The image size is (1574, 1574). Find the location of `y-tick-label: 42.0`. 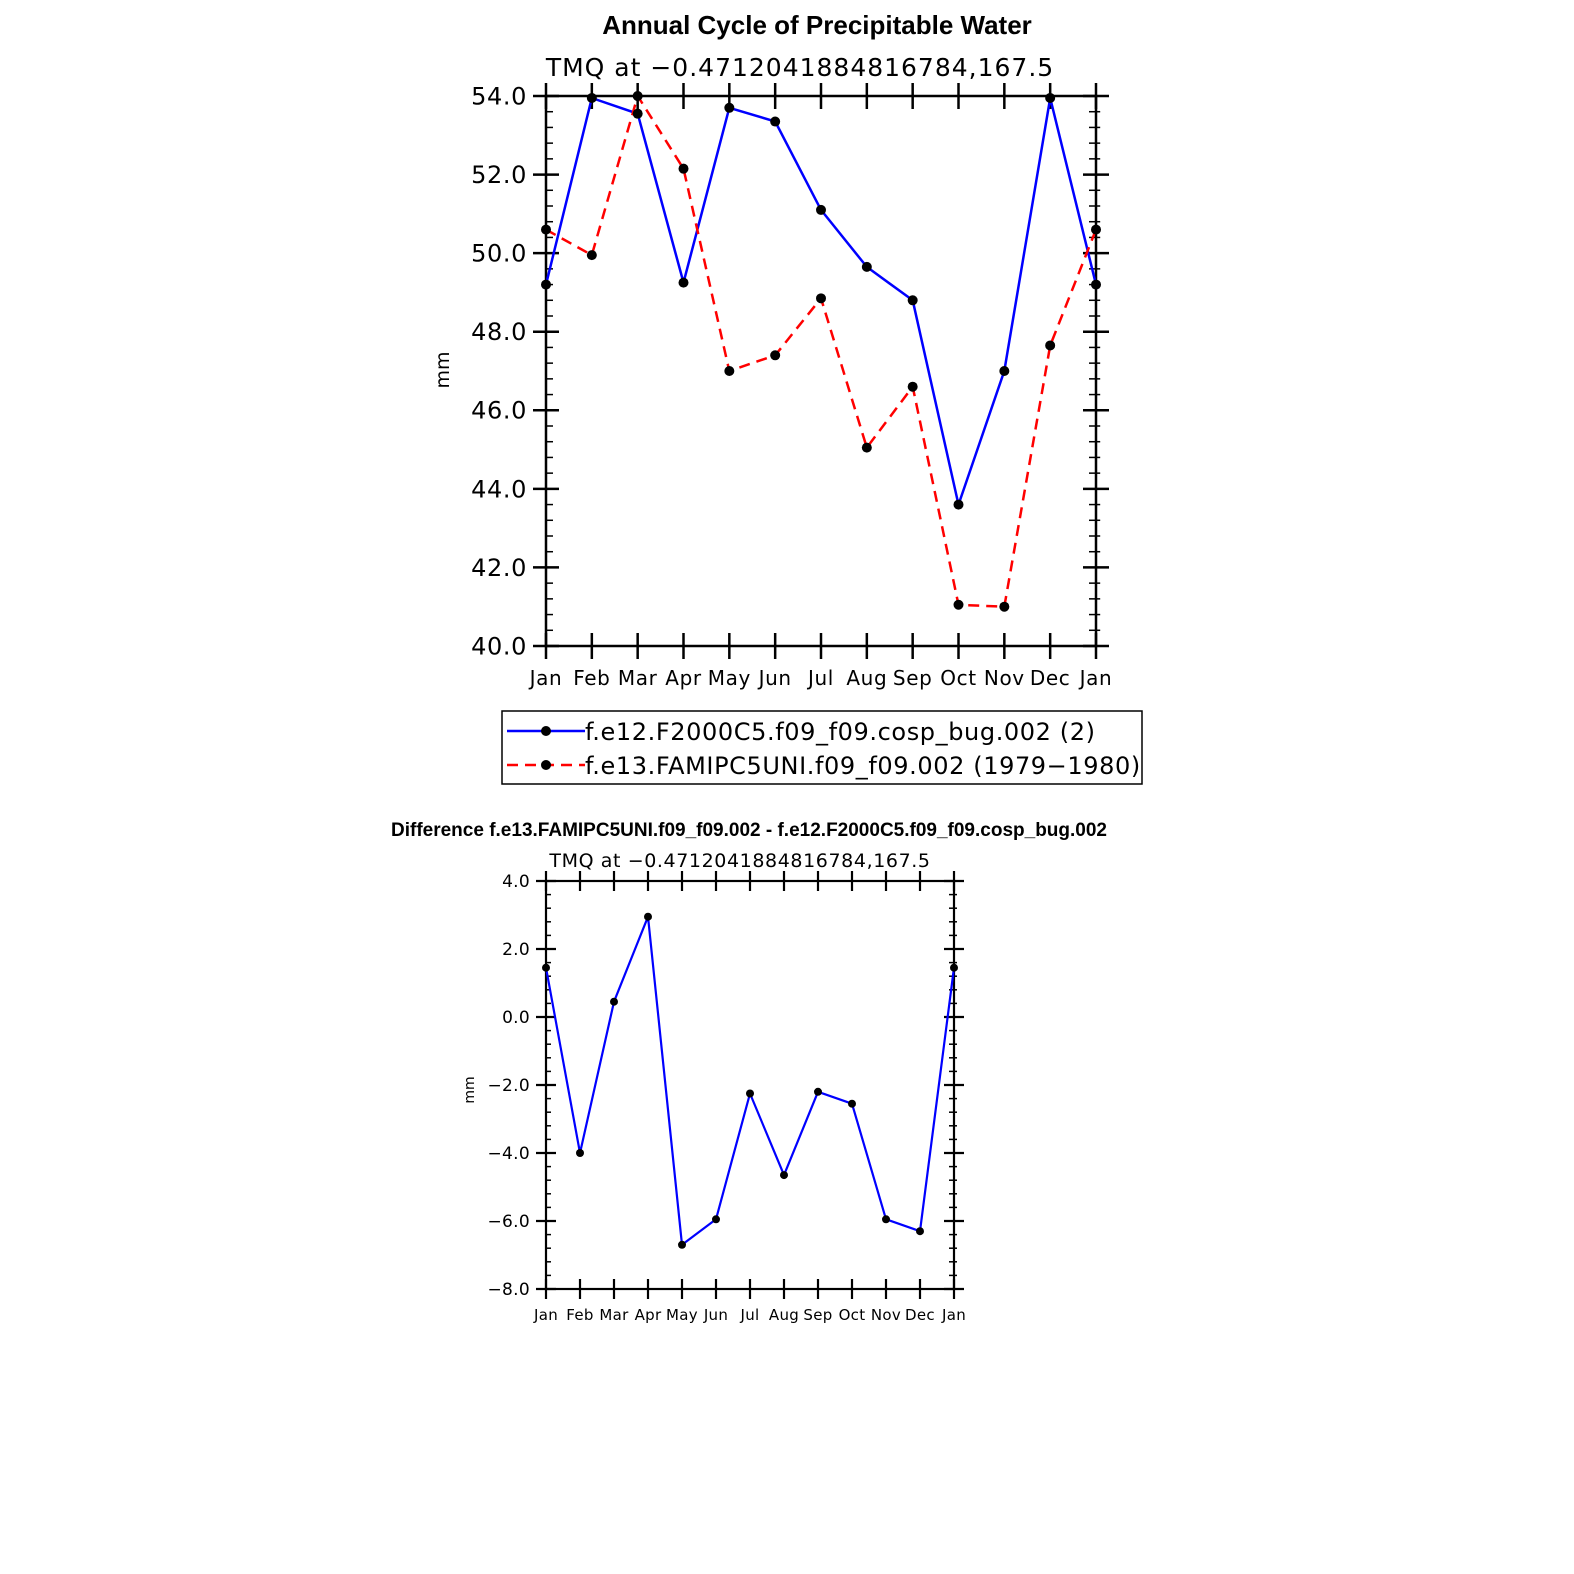

y-tick-label: 42.0 is located at coordinates (499, 568).